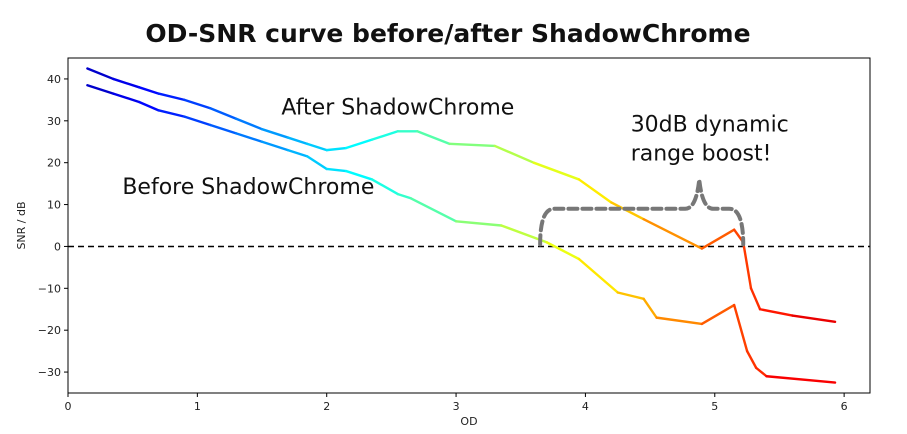 The width and height of the screenshot is (907, 434). Describe the element at coordinates (844, 406) in the screenshot. I see `x-tick-label: 6` at that location.